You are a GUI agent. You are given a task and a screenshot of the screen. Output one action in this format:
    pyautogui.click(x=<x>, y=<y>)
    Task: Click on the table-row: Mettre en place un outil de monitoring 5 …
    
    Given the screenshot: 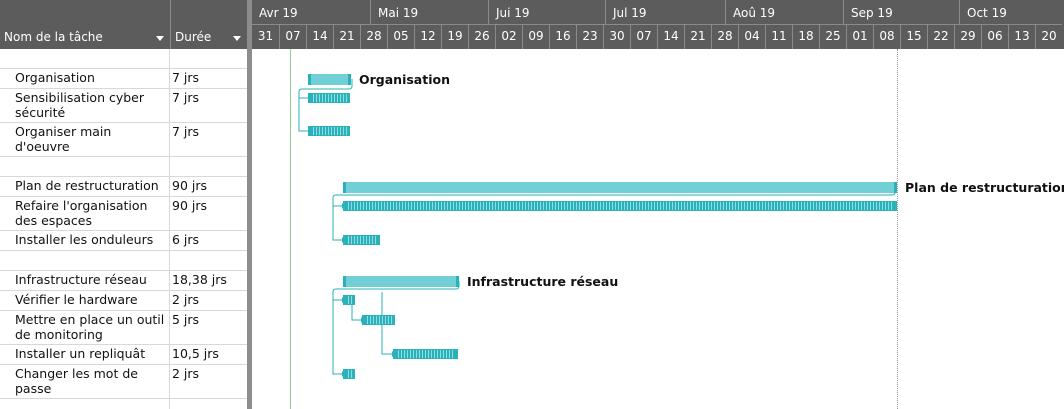 What is the action you would take?
    pyautogui.click(x=123, y=328)
    